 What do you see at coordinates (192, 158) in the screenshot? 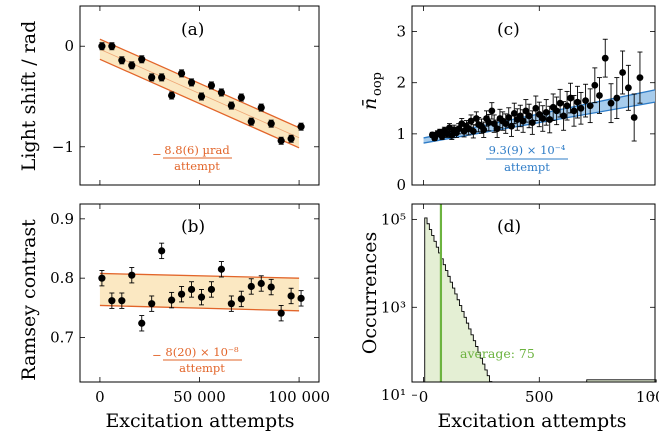
I see `panel-a-slope-annotation: − 8.8(6) µrad attempt` at bounding box center [192, 158].